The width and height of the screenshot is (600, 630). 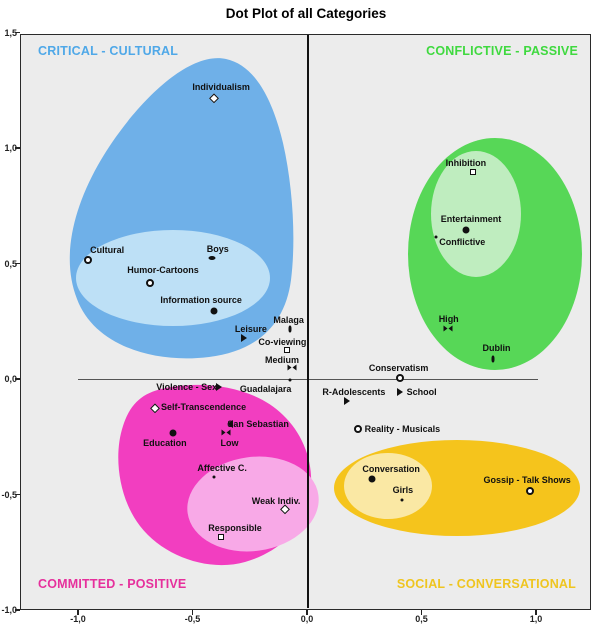 I want to click on point-label-conversation: Conversation, so click(x=391, y=469).